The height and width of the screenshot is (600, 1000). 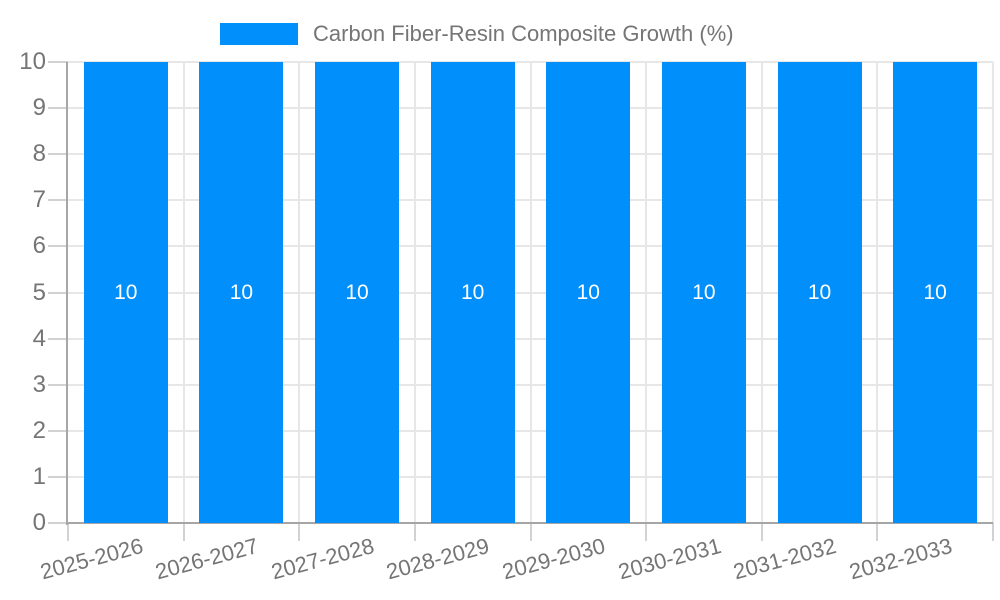 I want to click on y-tick-label: 7, so click(x=39, y=200).